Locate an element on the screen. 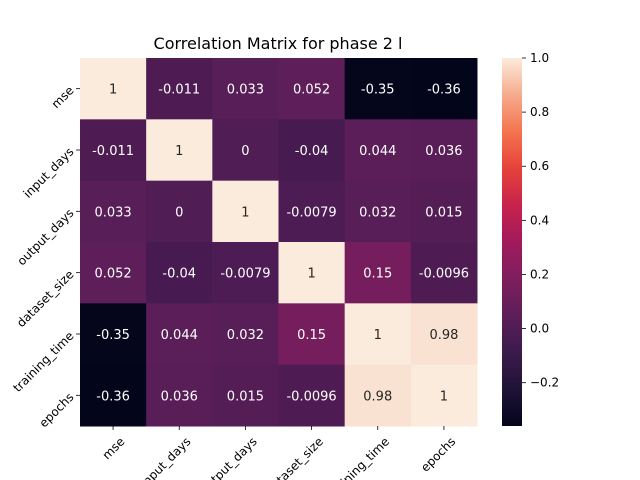  colorbar-ticks: −0.2 0.0 0.2 0.4 0.6 0.8 1.0 is located at coordinates (540, 220).